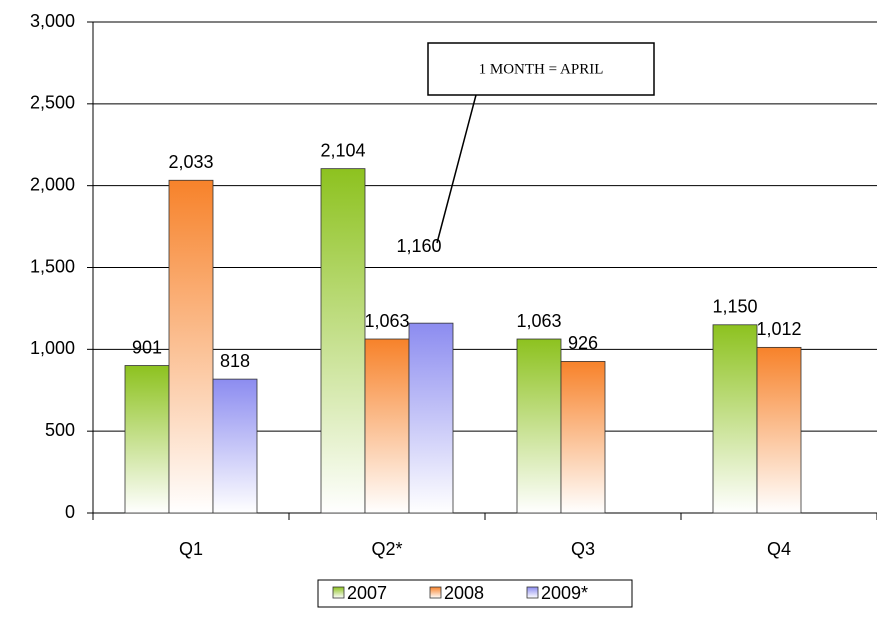 This screenshot has height=621, width=877. I want to click on x-tick-label: Q2*, so click(386, 549).